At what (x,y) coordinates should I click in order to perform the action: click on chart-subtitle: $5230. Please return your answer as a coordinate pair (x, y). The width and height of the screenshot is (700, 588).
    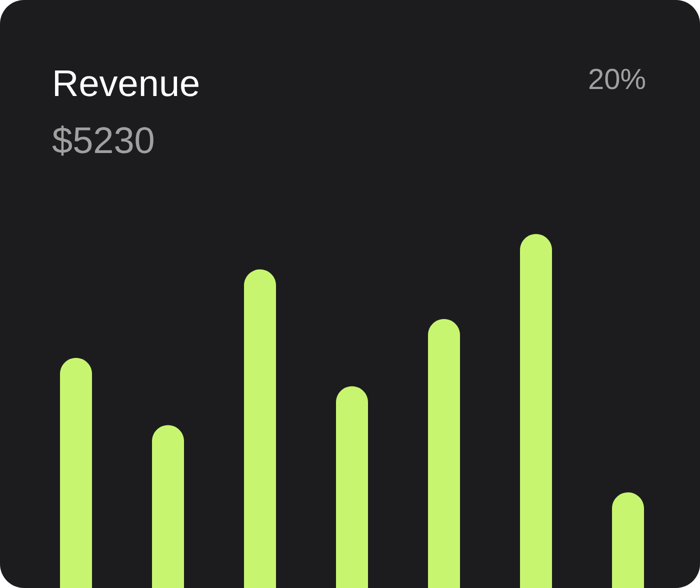
    Looking at the image, I should click on (103, 140).